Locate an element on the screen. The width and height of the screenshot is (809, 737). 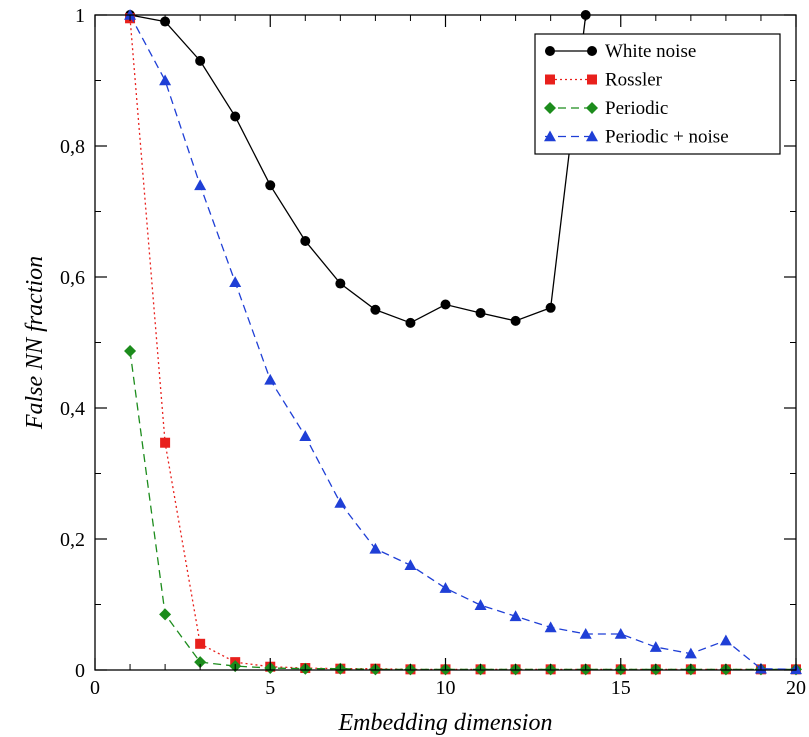
legend-item-periodic: Periodic is located at coordinates (606, 108).